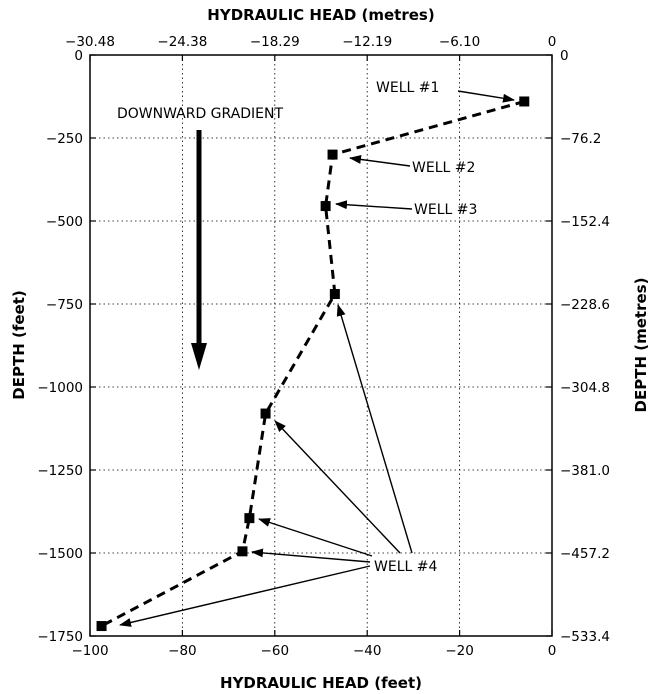 This screenshot has height=694, width=653. What do you see at coordinates (585, 554) in the screenshot?
I see `right-tick-label: −457.2` at bounding box center [585, 554].